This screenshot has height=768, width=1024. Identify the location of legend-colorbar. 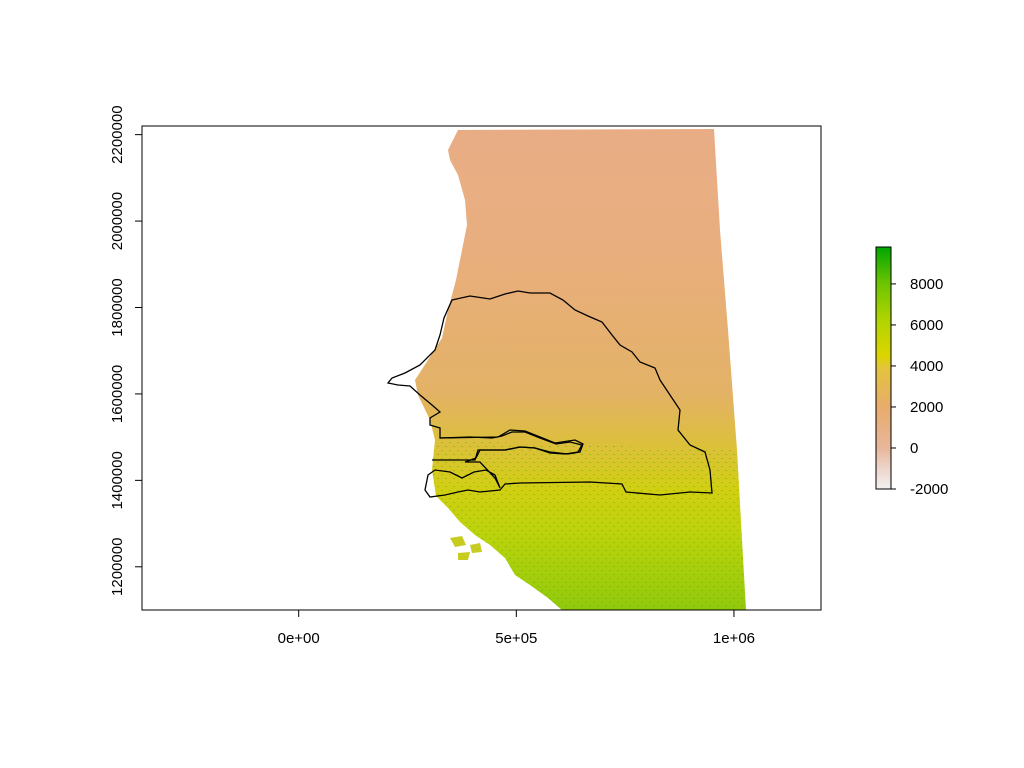
(883, 368).